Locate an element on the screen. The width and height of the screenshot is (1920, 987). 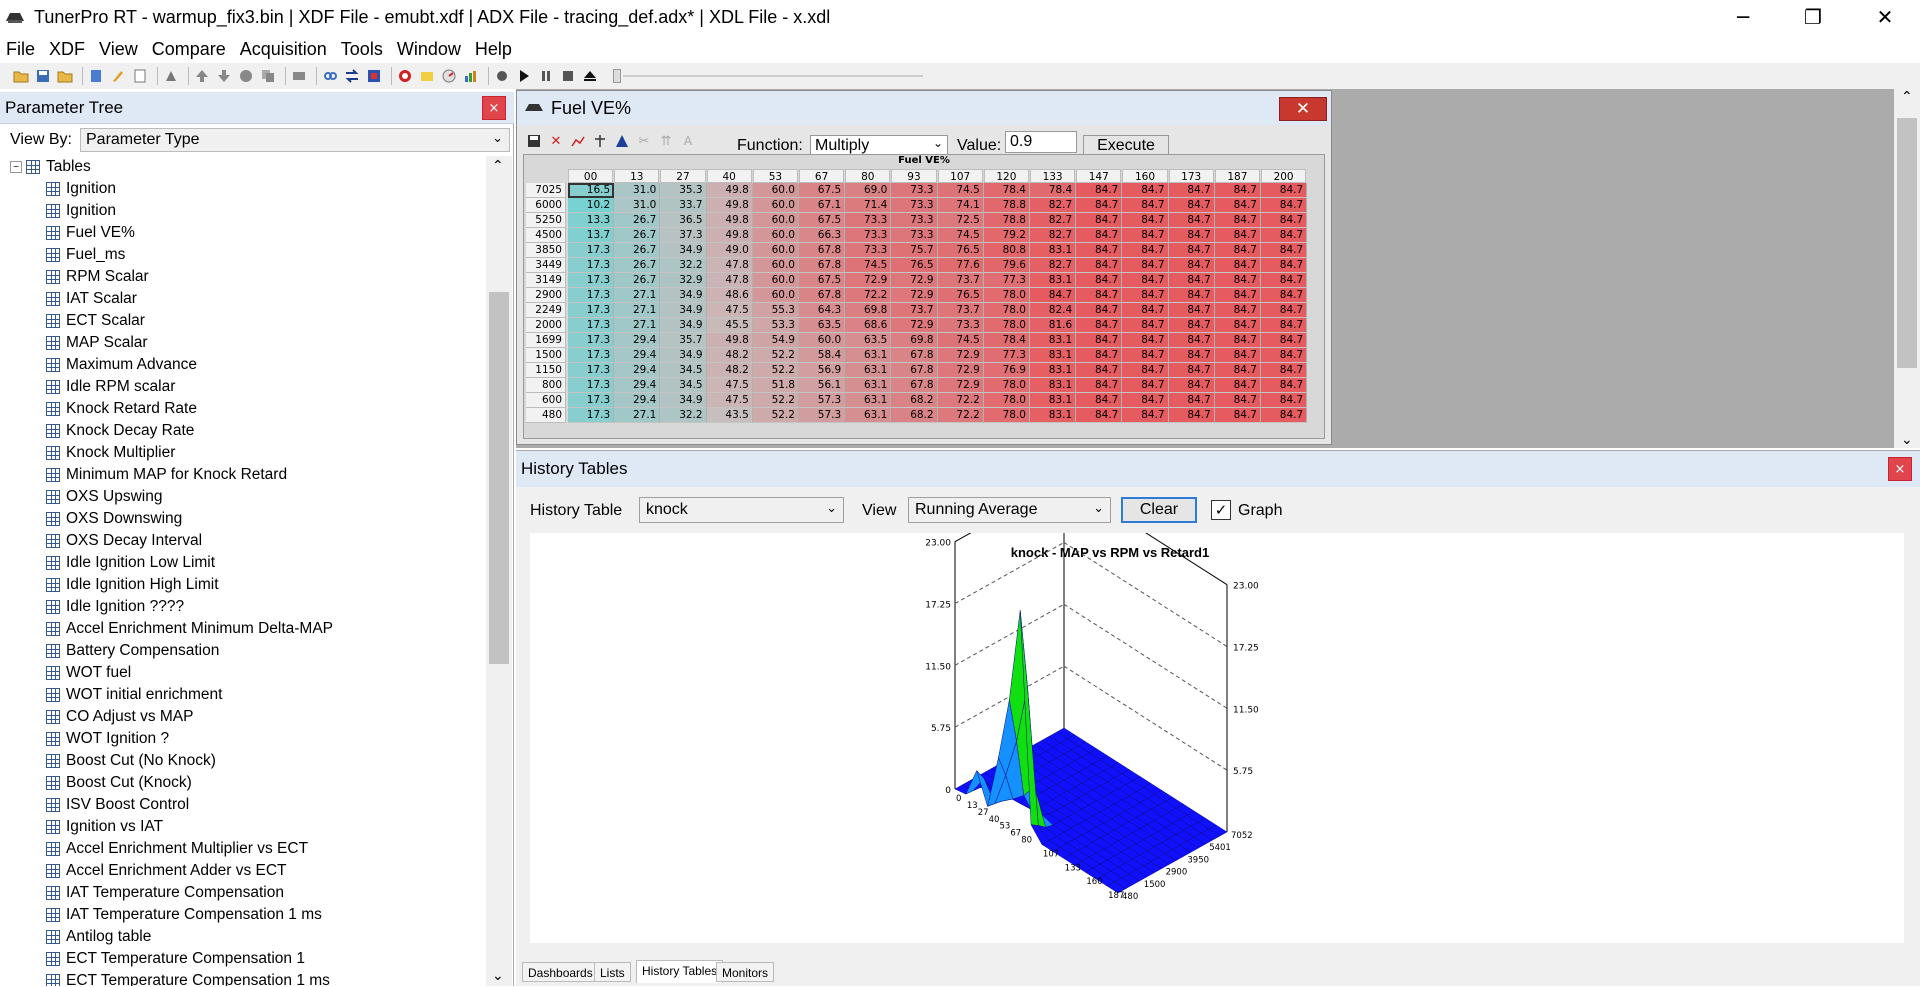
open-icon is located at coordinates (21, 76).